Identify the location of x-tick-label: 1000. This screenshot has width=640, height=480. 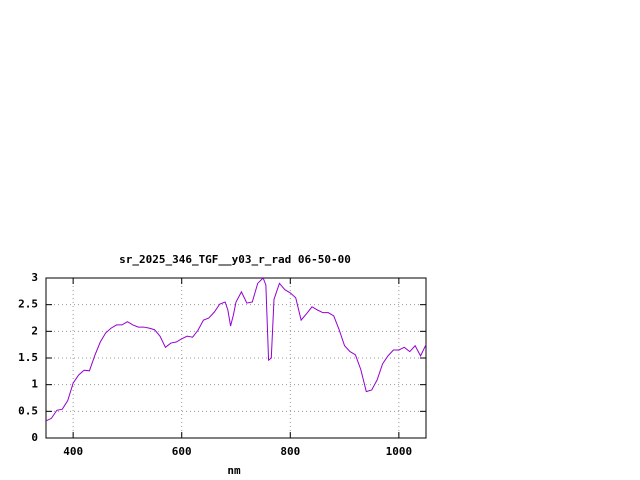
(399, 451).